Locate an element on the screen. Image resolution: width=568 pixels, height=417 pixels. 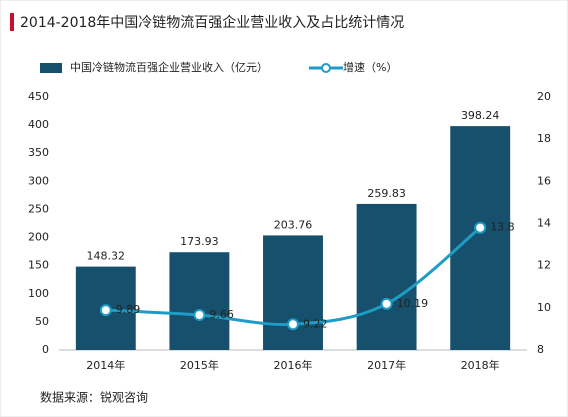
value-label: 148.32 is located at coordinates (106, 256).